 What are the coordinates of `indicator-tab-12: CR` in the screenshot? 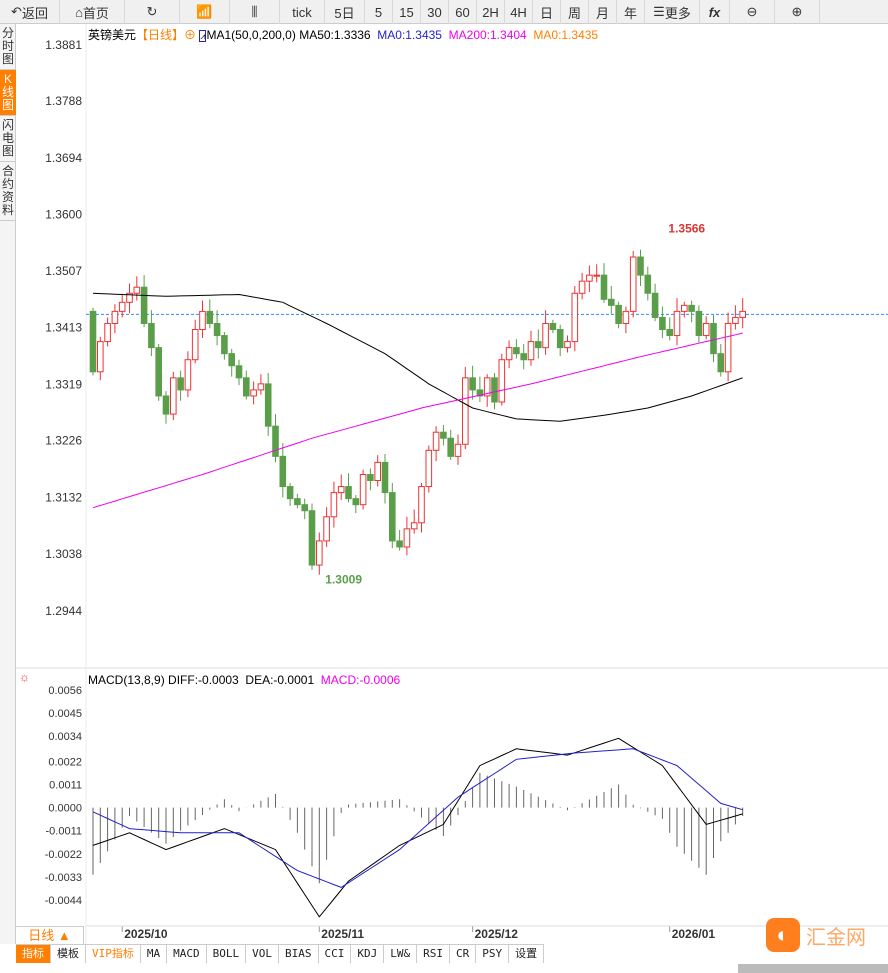 It's located at (463, 954).